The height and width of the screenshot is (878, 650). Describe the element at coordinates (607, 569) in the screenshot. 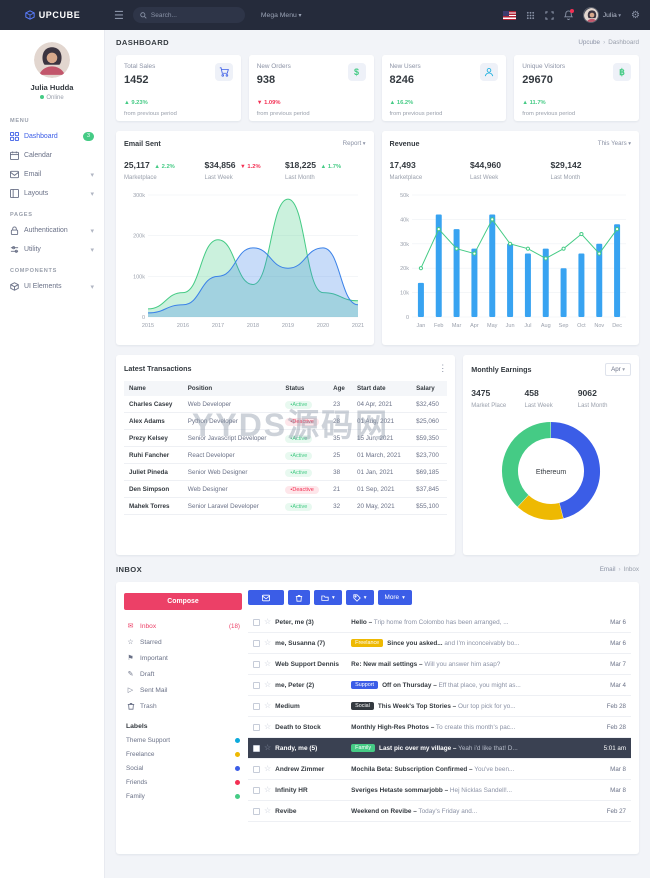

I see `breadcrumb-root-link: Email` at that location.